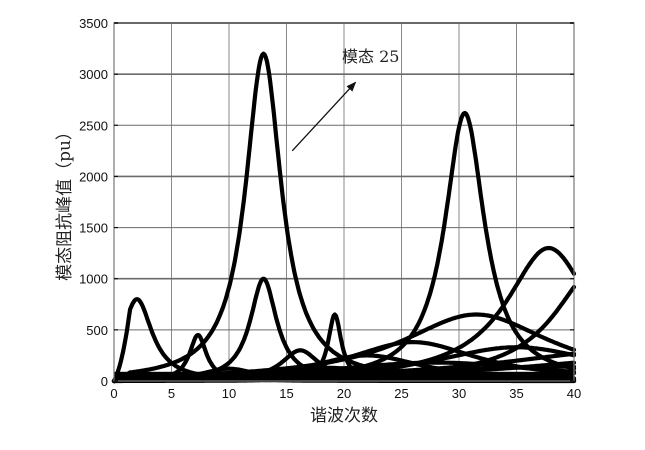 The width and height of the screenshot is (645, 450). Describe the element at coordinates (324, 116) in the screenshot. I see `annotation-arrow` at that location.